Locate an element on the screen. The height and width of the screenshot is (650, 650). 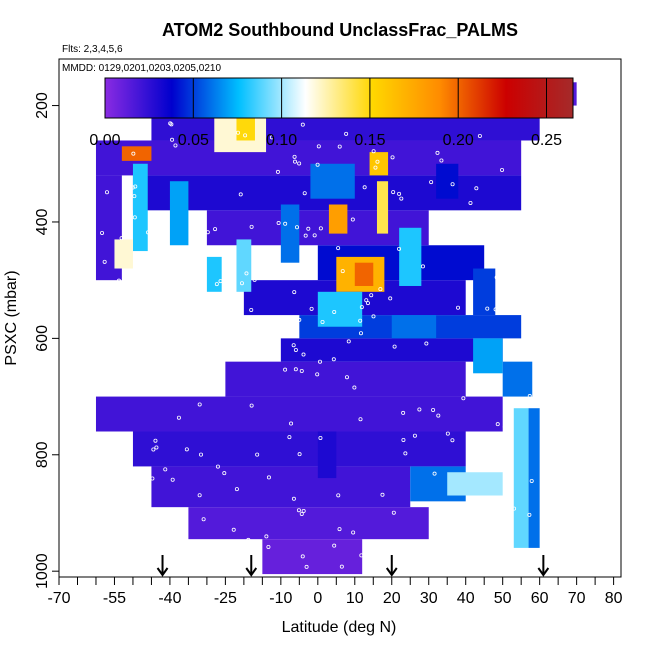
y-tick-label: 1000 is located at coordinates (42, 571).